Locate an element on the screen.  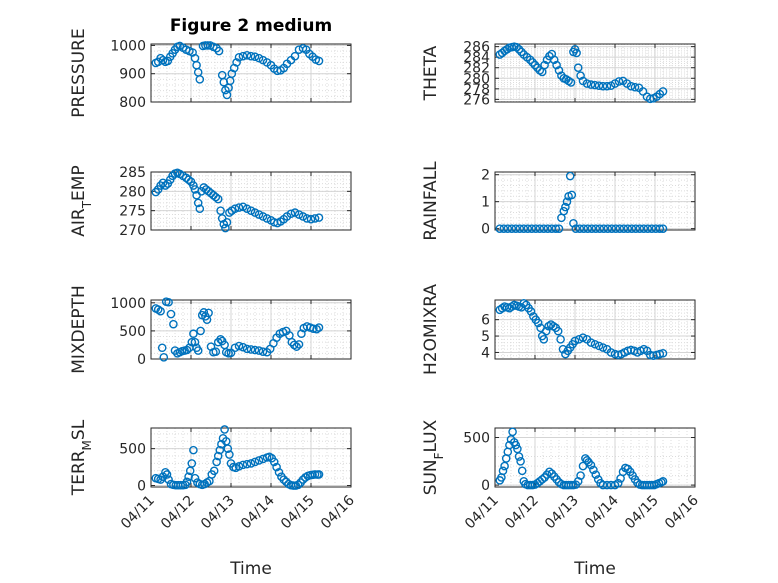
mixdepth-y-tick-label: 0 is located at coordinates (141, 360).